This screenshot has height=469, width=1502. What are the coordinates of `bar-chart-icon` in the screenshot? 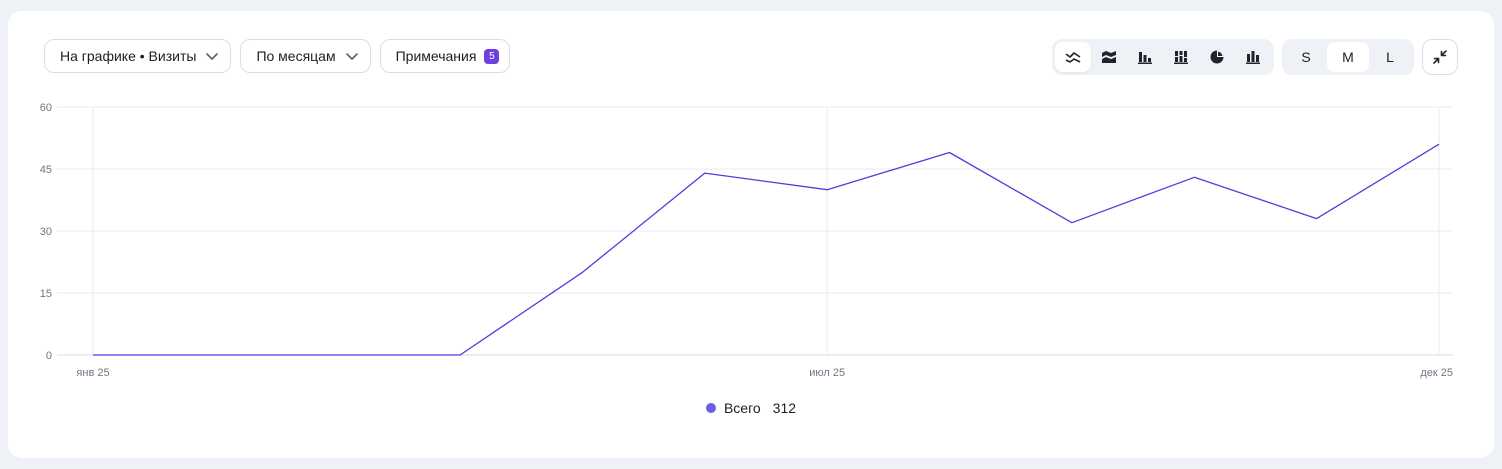 It's located at (1145, 58).